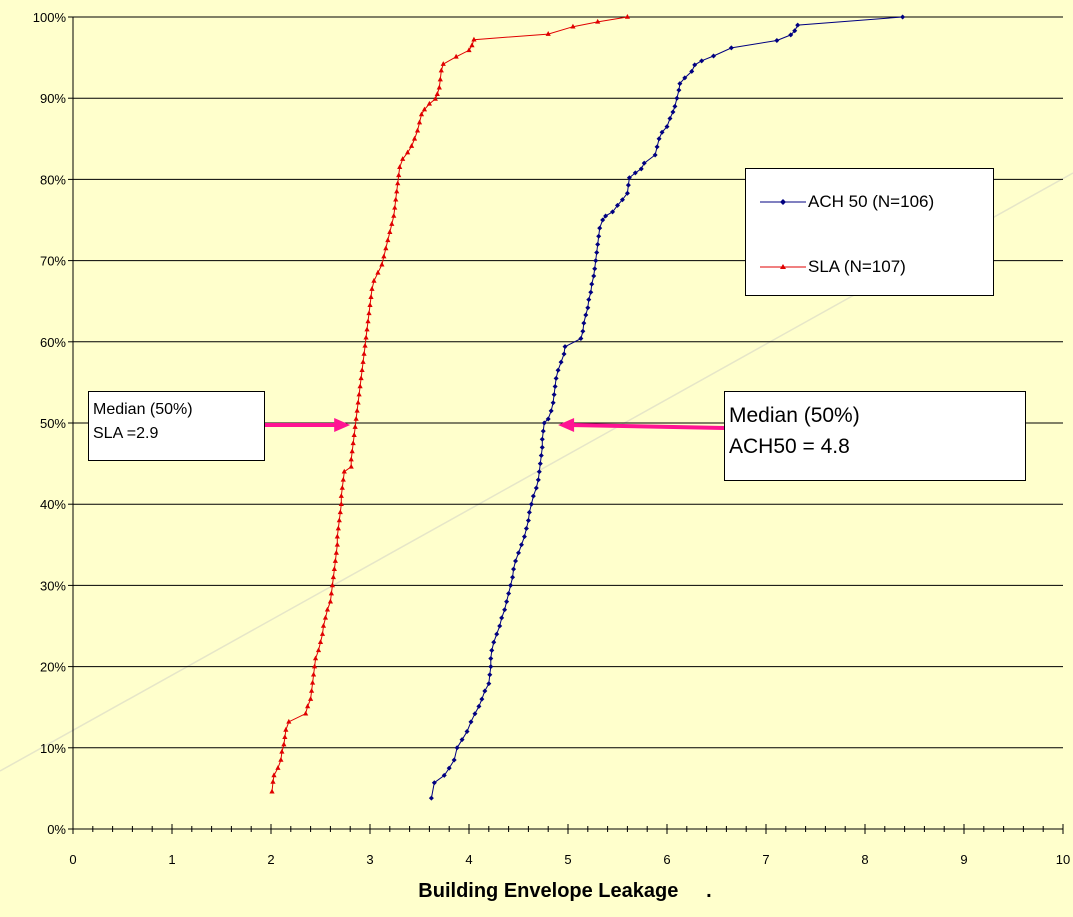 The width and height of the screenshot is (1073, 917). Describe the element at coordinates (871, 201) in the screenshot. I see `legend-label-ach50: ACH 50 (N=106)` at that location.